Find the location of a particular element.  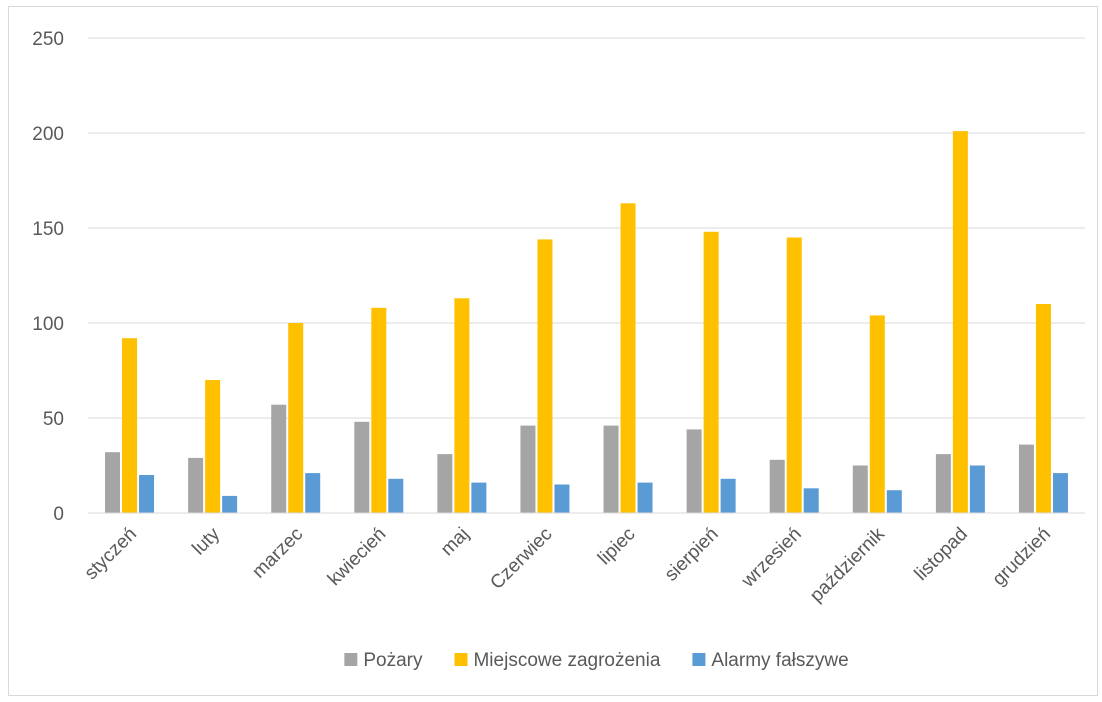

y-tick-label: 250 is located at coordinates (48, 39).